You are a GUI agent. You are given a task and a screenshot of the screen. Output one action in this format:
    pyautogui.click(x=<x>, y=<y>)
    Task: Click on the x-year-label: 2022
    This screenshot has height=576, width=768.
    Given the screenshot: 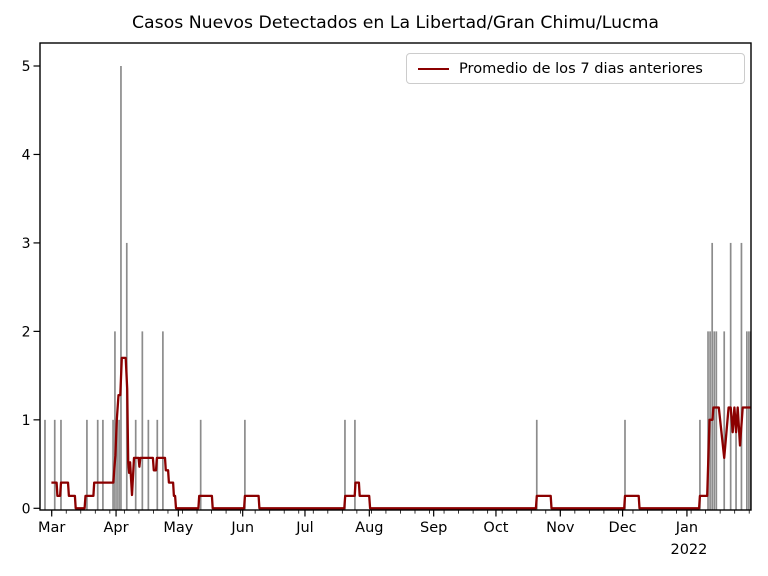 What is the action you would take?
    pyautogui.click(x=688, y=550)
    